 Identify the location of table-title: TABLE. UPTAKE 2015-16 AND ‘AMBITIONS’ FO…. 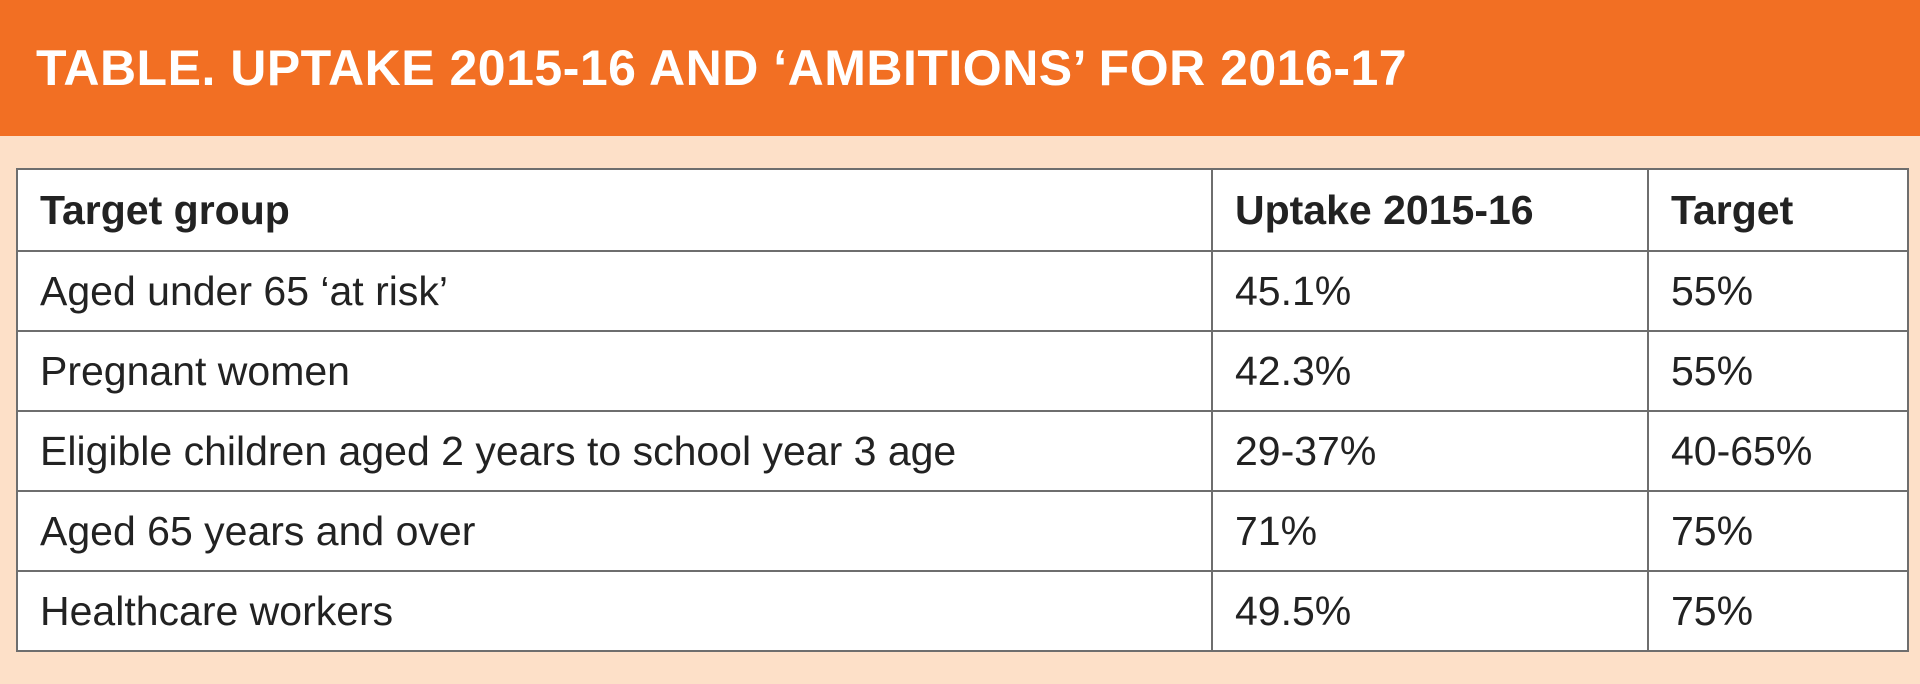
(722, 68).